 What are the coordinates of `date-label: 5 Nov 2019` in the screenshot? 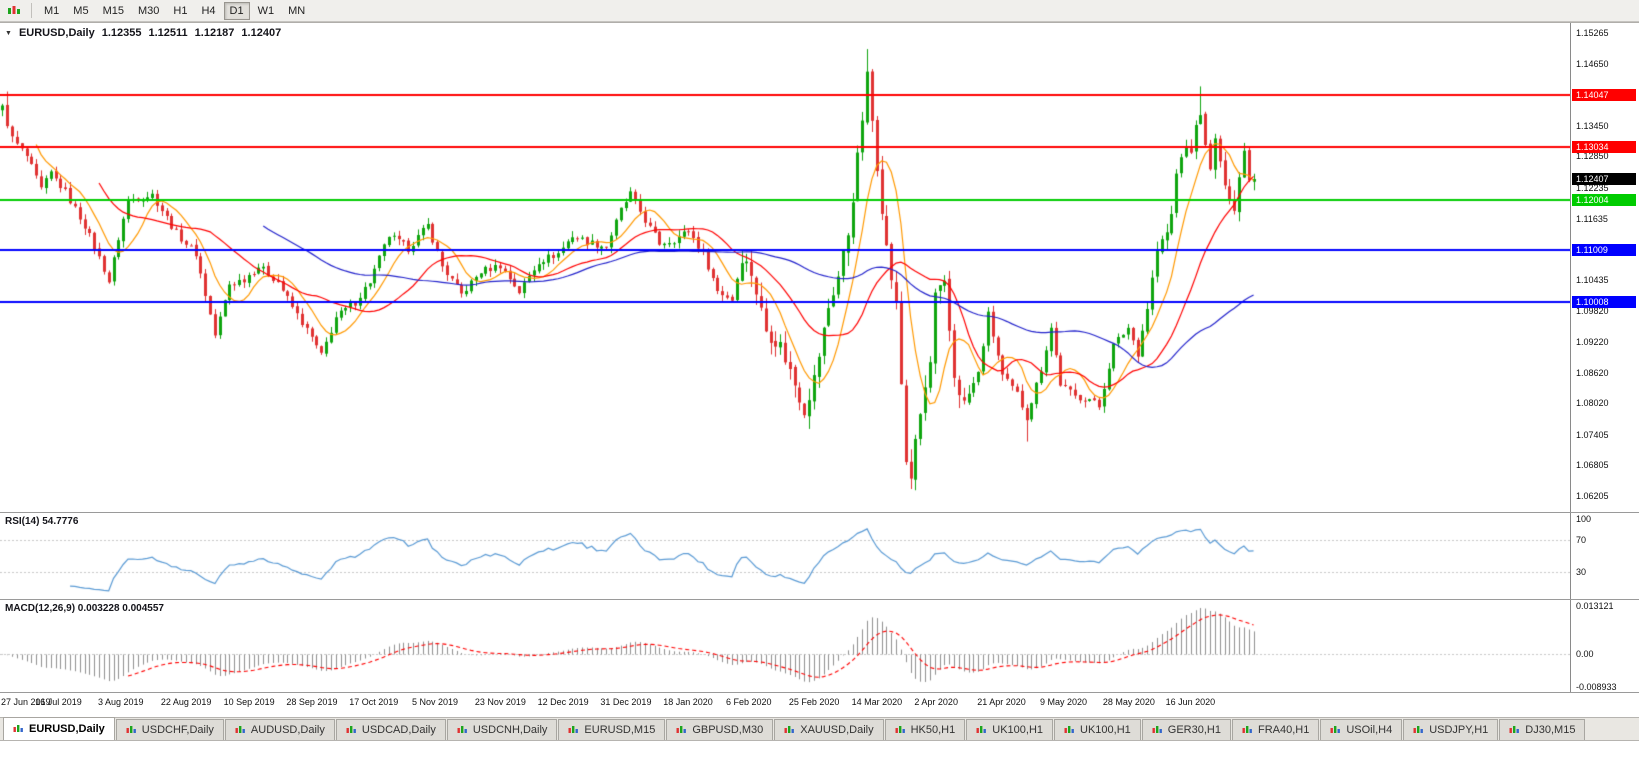 It's located at (435, 702).